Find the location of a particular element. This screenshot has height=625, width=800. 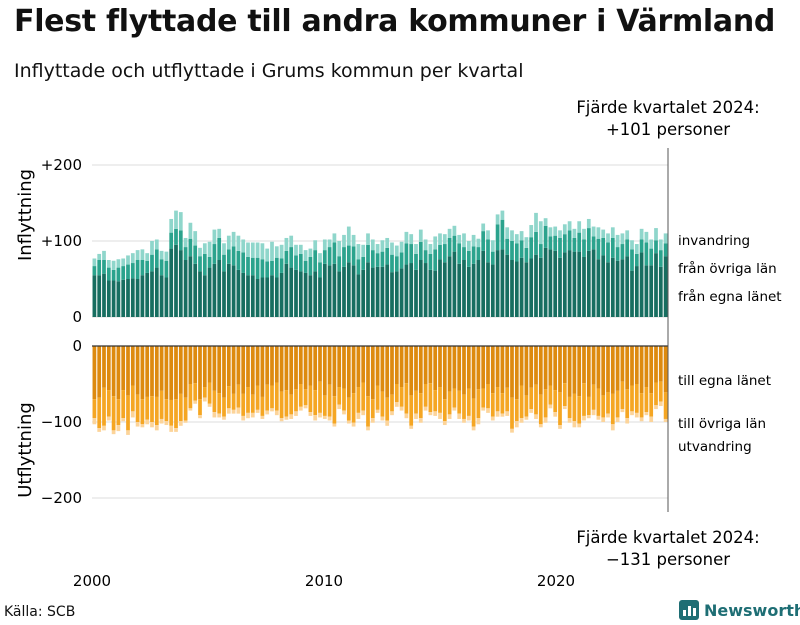

brand-logo: Newsworthy is located at coordinates (739, 610).